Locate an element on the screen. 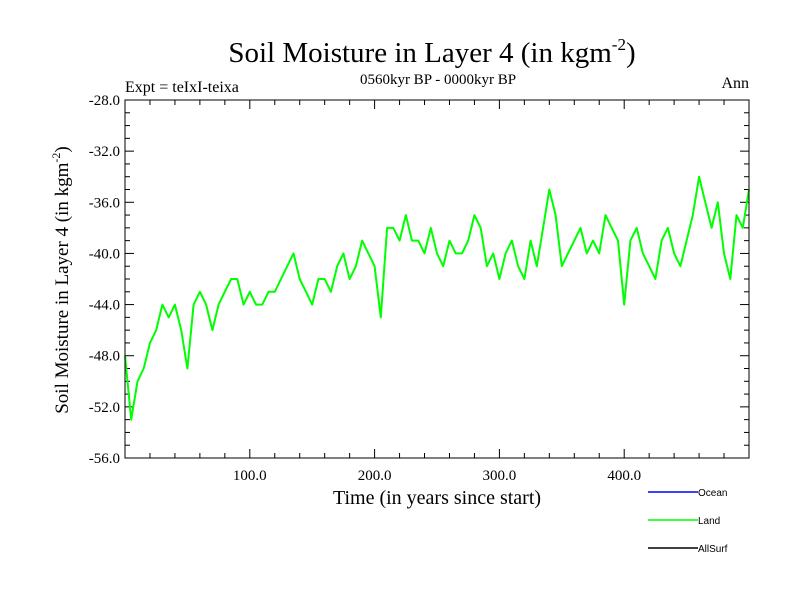 The width and height of the screenshot is (800, 600). y-tick-labels: -28.0 -32.0 -36.0 -40.0 -44.0 -48.0 -52.0 -56.0 is located at coordinates (104, 280).